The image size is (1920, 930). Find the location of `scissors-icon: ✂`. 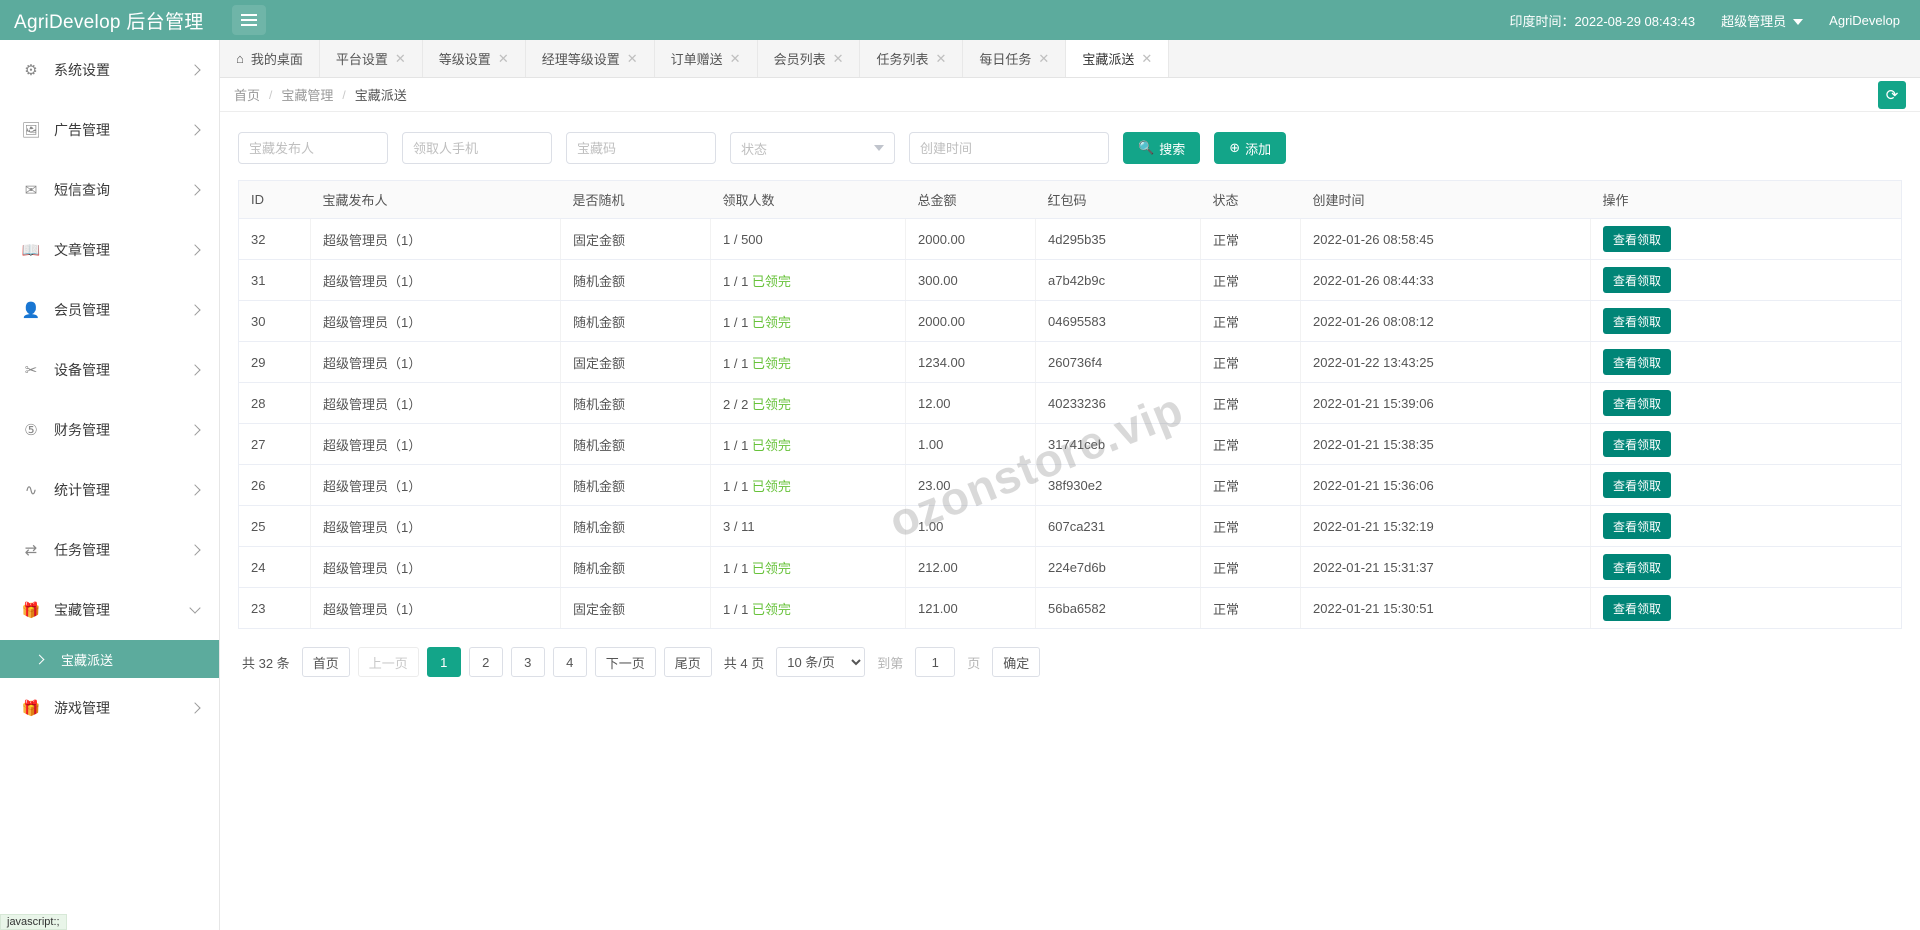

scissors-icon: ✂ is located at coordinates (31, 370).